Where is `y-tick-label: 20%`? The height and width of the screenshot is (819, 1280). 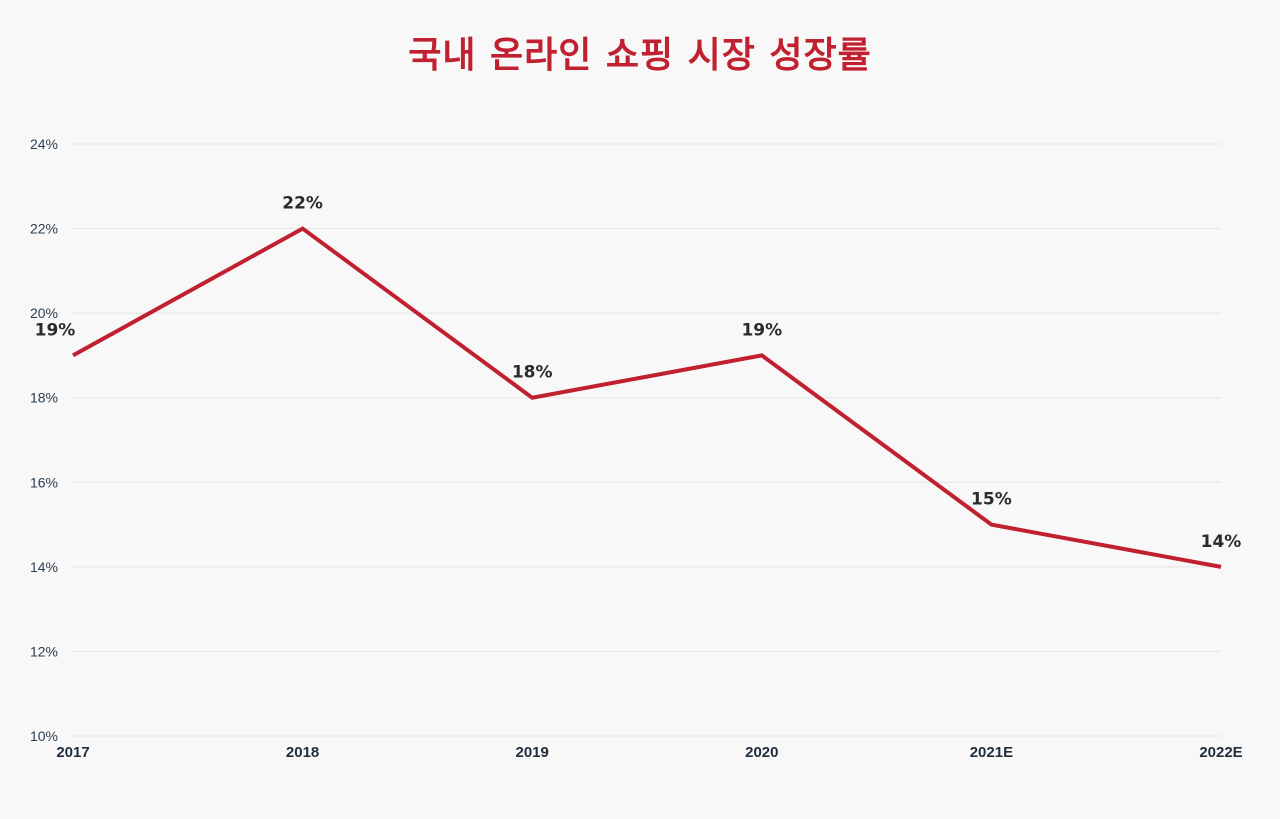 y-tick-label: 20% is located at coordinates (44, 313).